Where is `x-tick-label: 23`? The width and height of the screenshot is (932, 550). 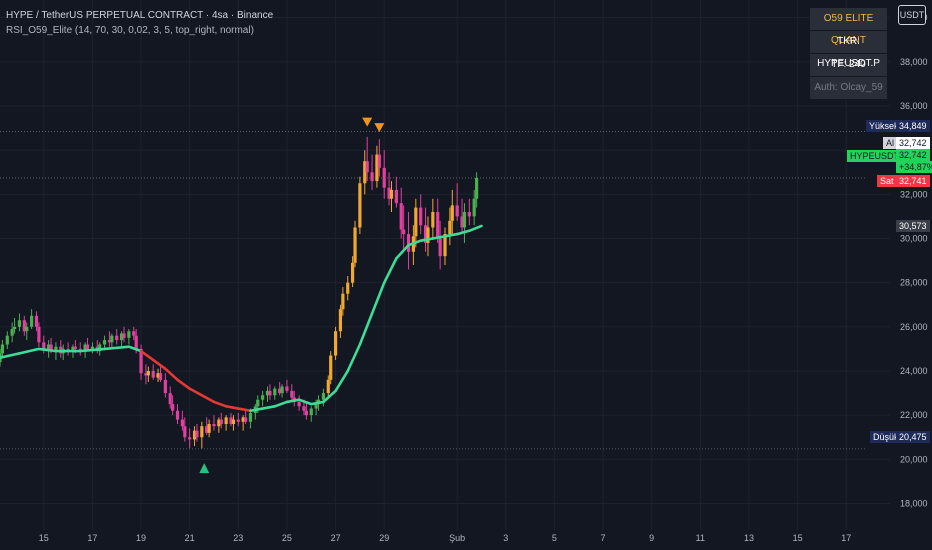 x-tick-label: 23 is located at coordinates (238, 538).